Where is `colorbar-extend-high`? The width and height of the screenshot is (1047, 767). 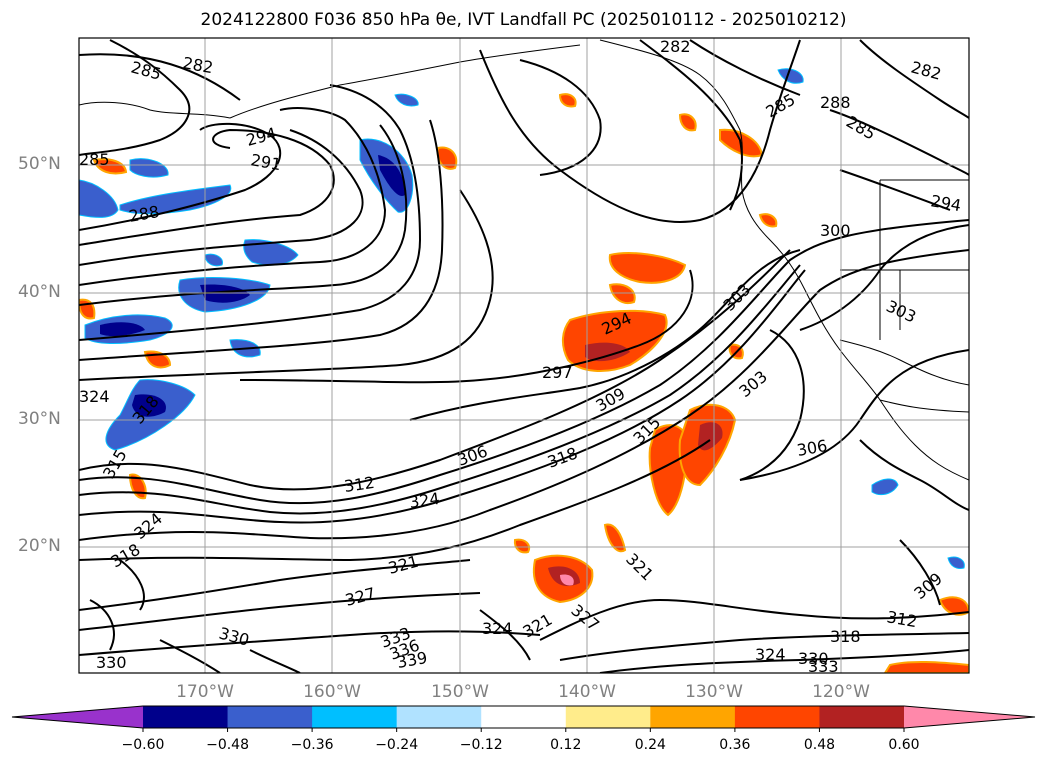 colorbar-extend-high is located at coordinates (969, 717).